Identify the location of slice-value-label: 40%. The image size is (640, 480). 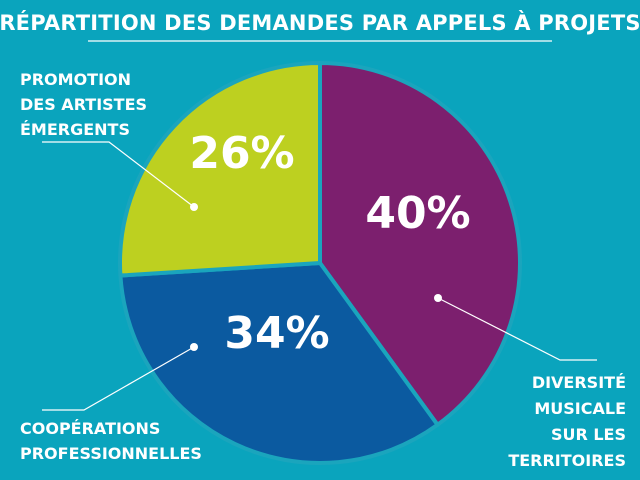
(417, 213).